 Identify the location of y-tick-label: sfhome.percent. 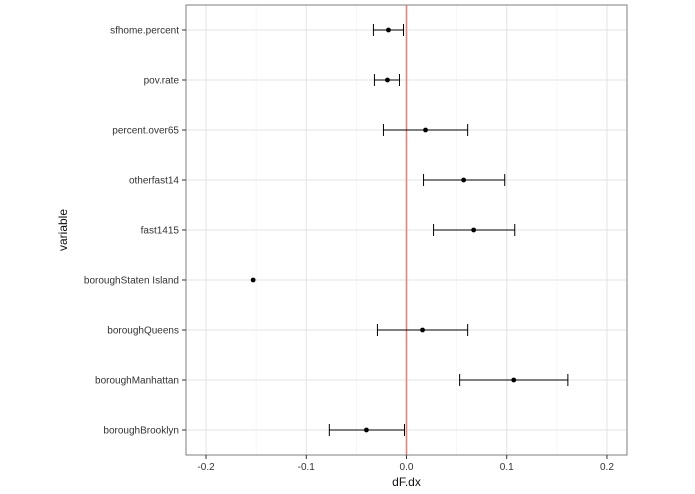
(144, 31).